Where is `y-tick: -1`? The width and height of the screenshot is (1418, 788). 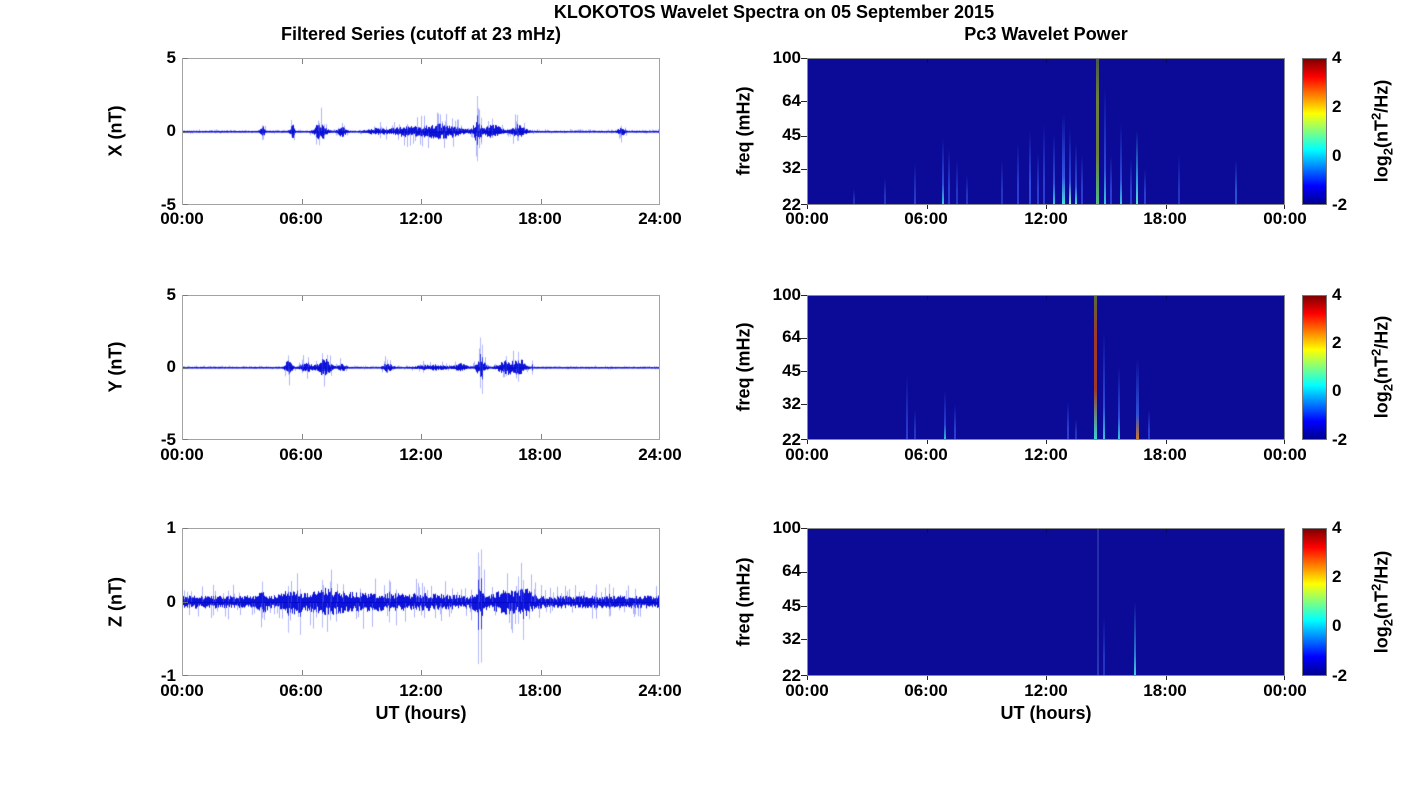 y-tick: -1 is located at coordinates (168, 675).